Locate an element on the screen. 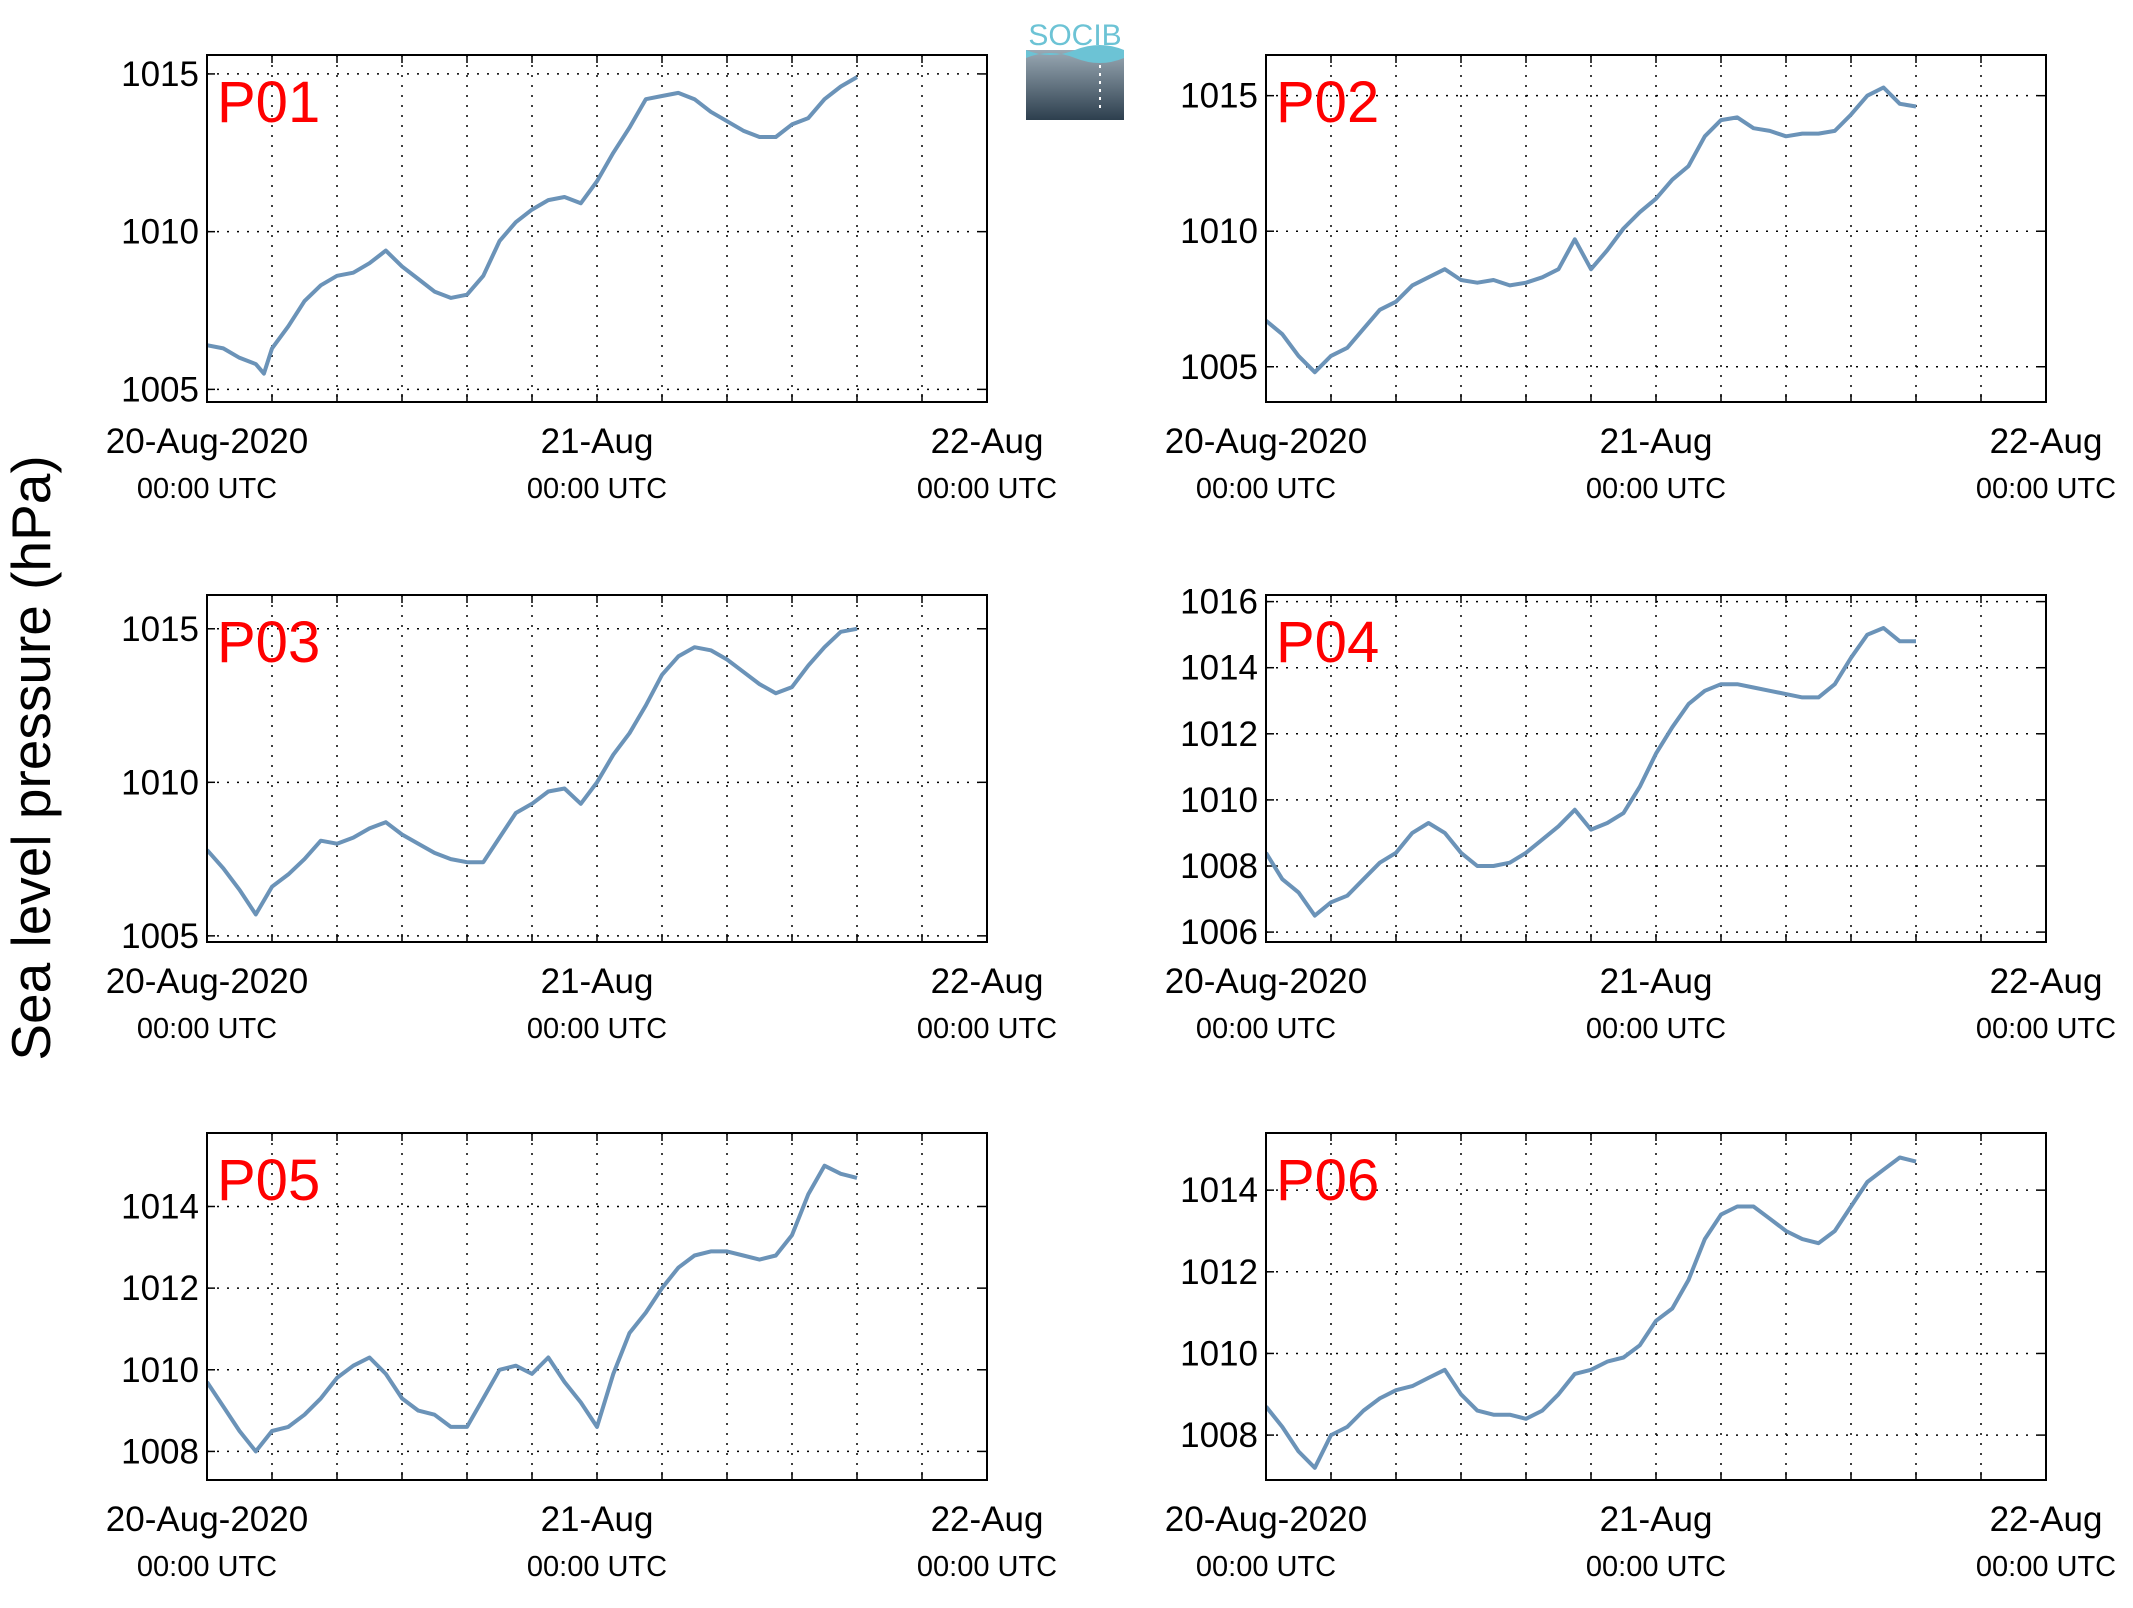  panel-label: P04 is located at coordinates (1327, 642).